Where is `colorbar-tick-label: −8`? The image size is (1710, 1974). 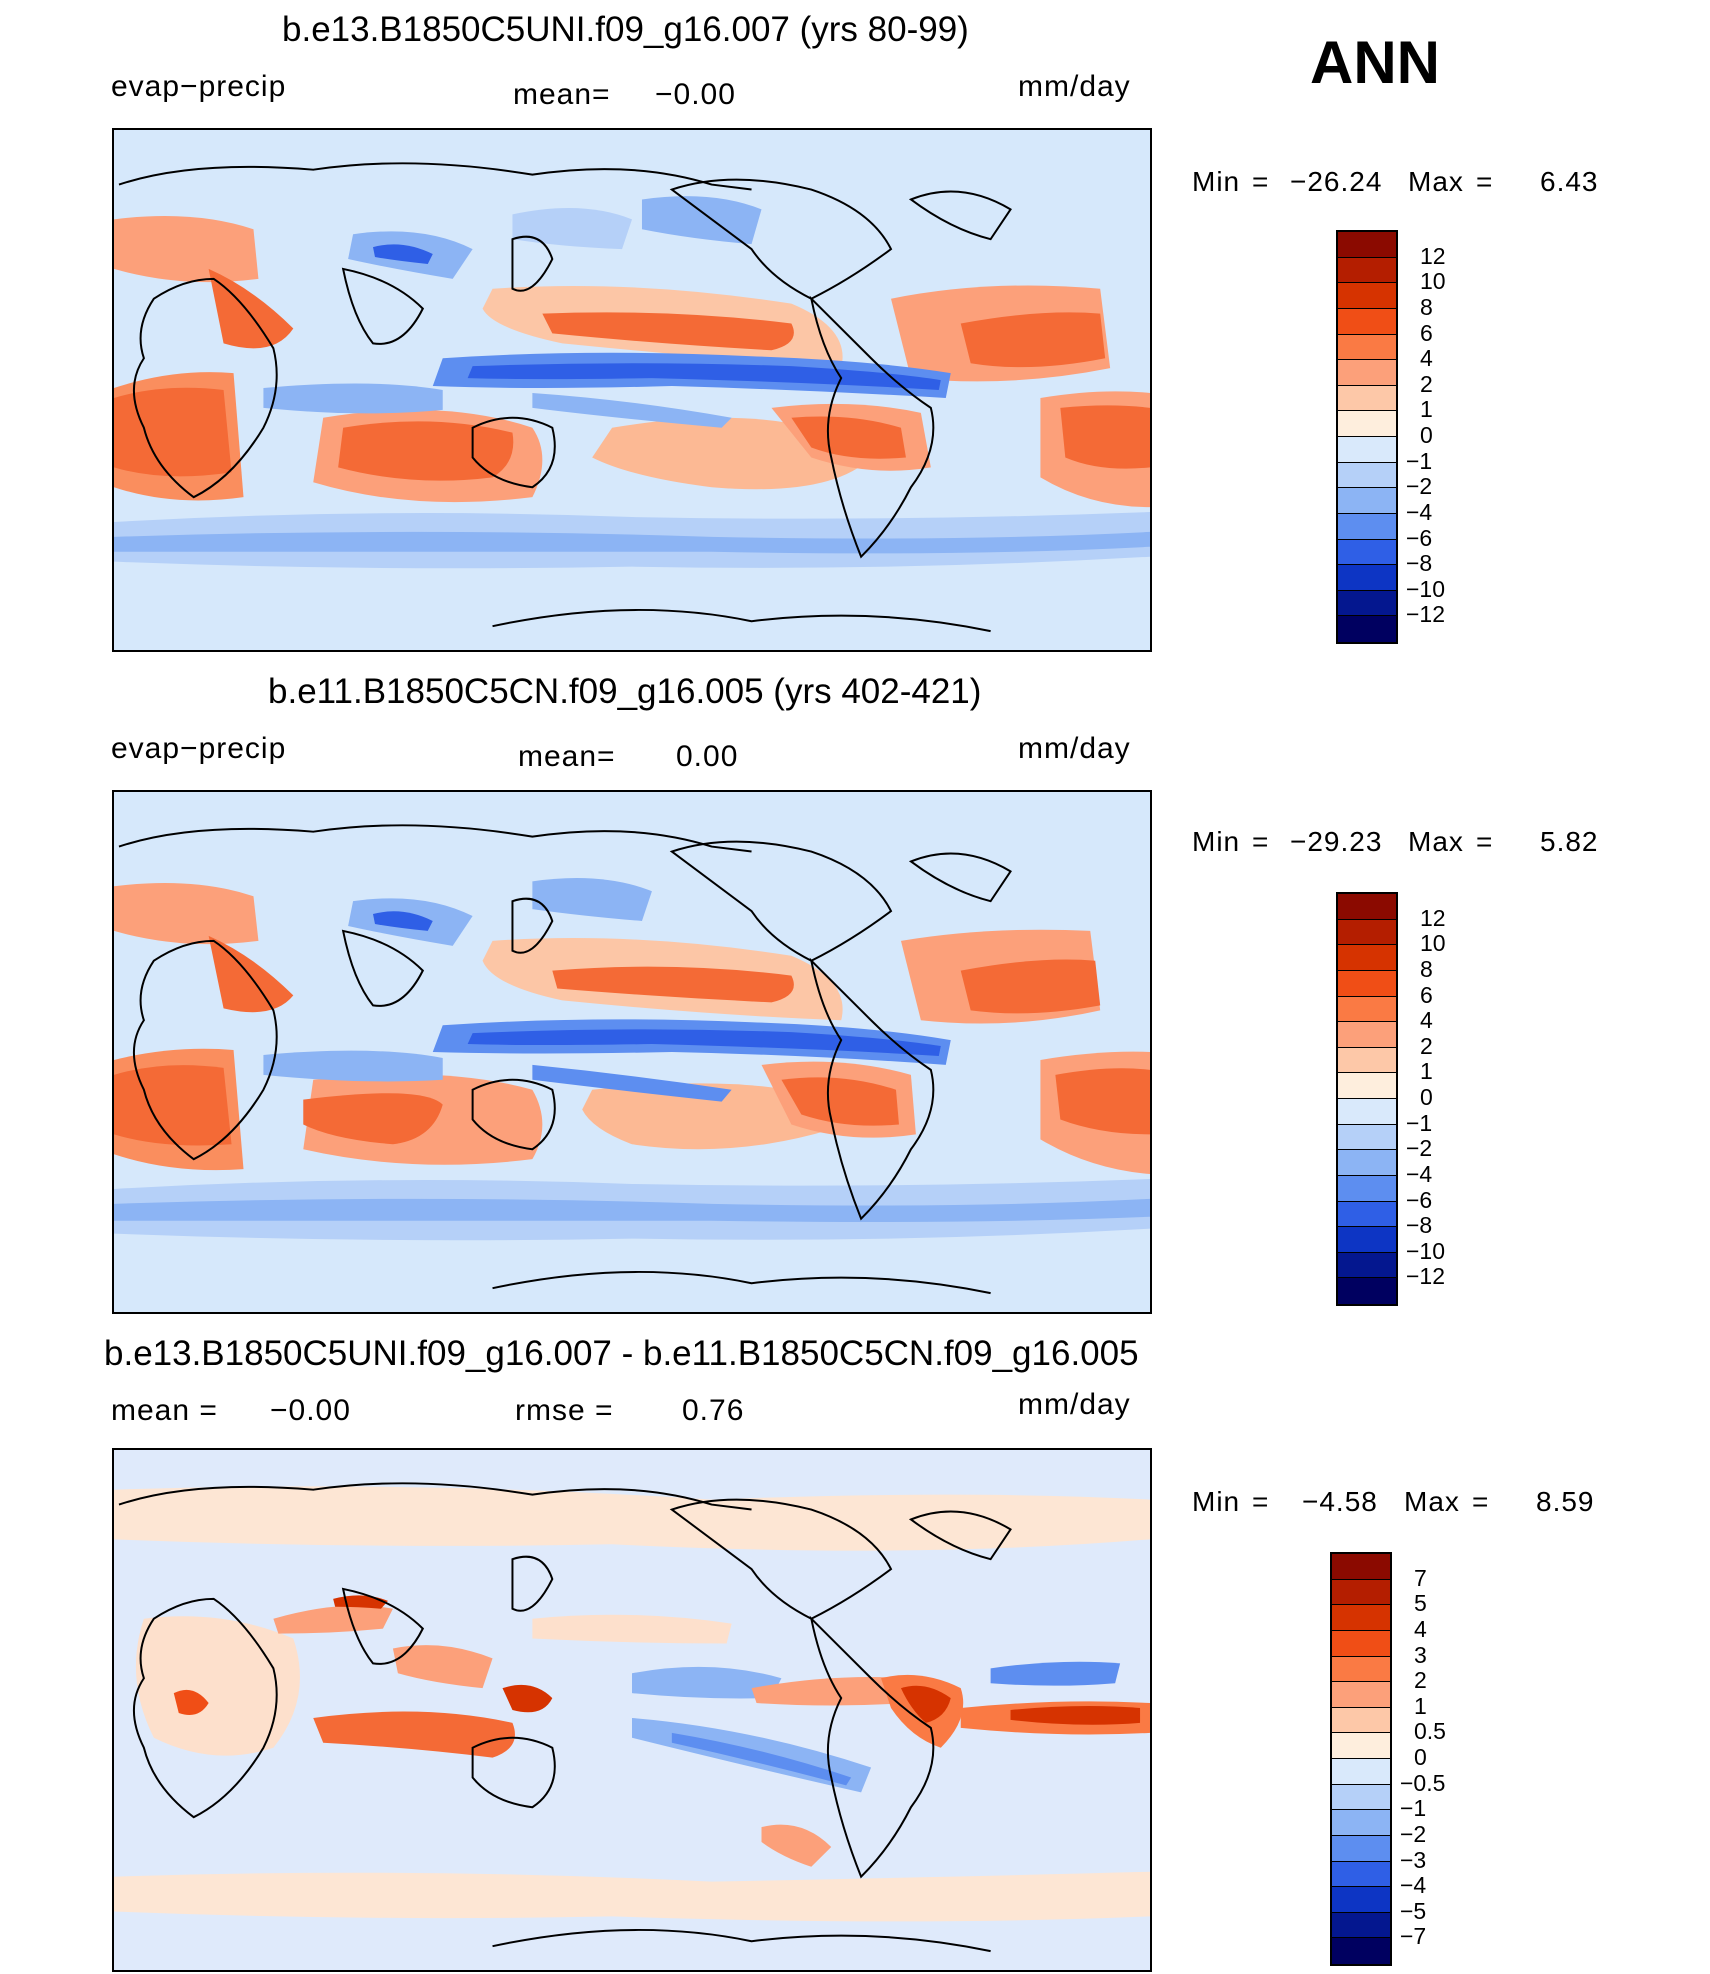 colorbar-tick-label: −8 is located at coordinates (1419, 1225).